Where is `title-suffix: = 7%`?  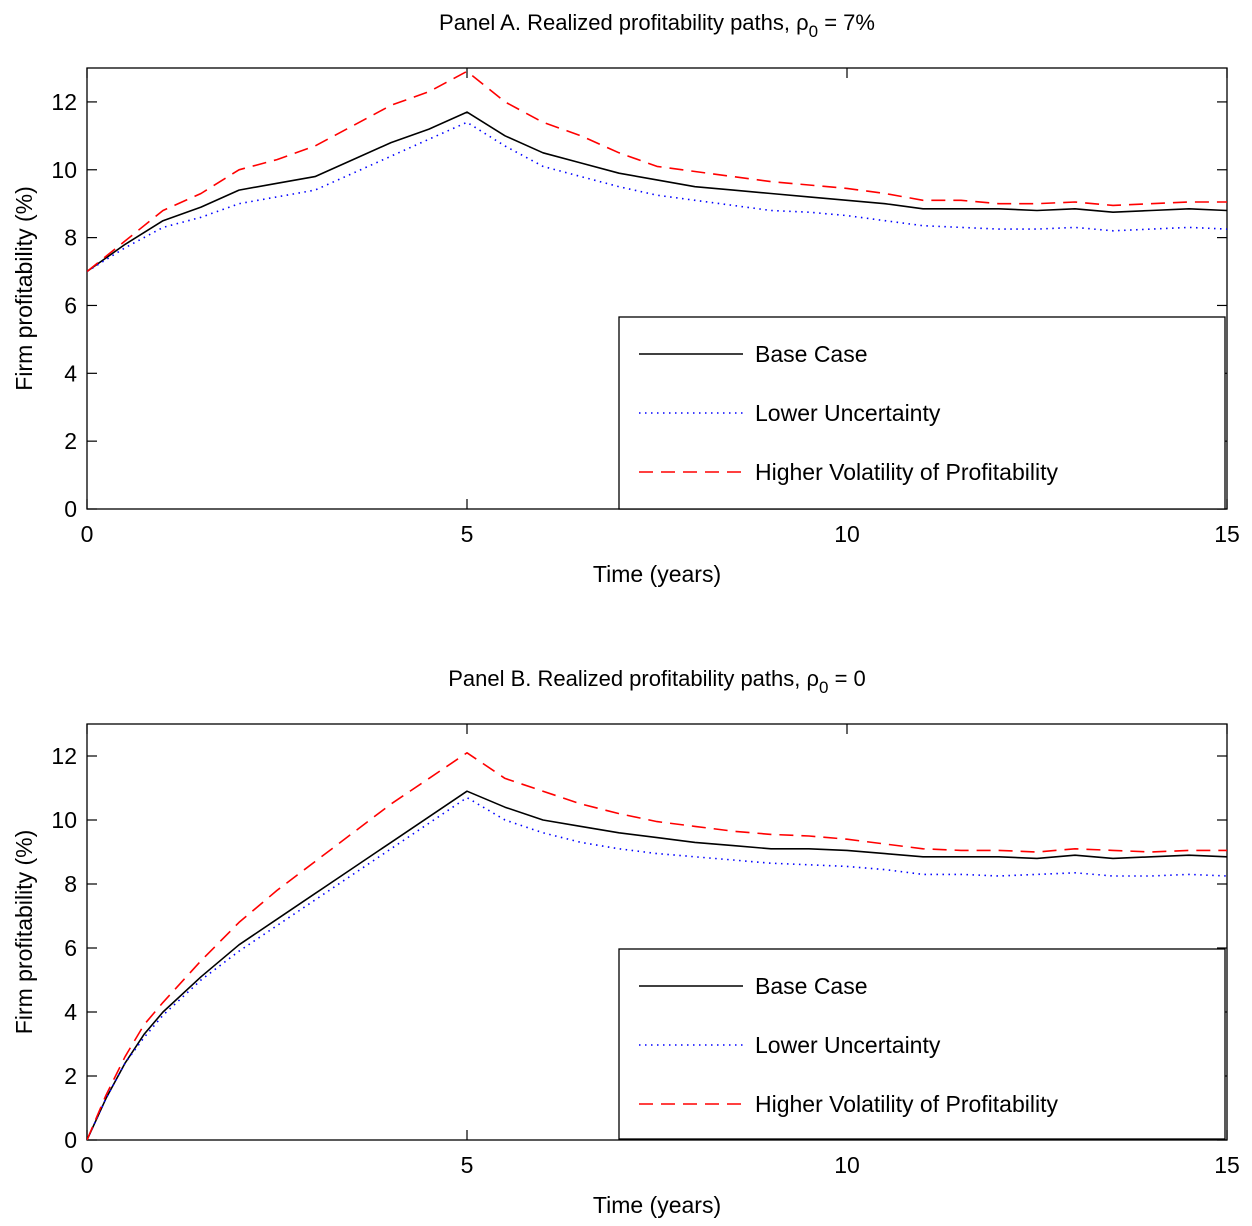
title-suffix: = 7% is located at coordinates (846, 22).